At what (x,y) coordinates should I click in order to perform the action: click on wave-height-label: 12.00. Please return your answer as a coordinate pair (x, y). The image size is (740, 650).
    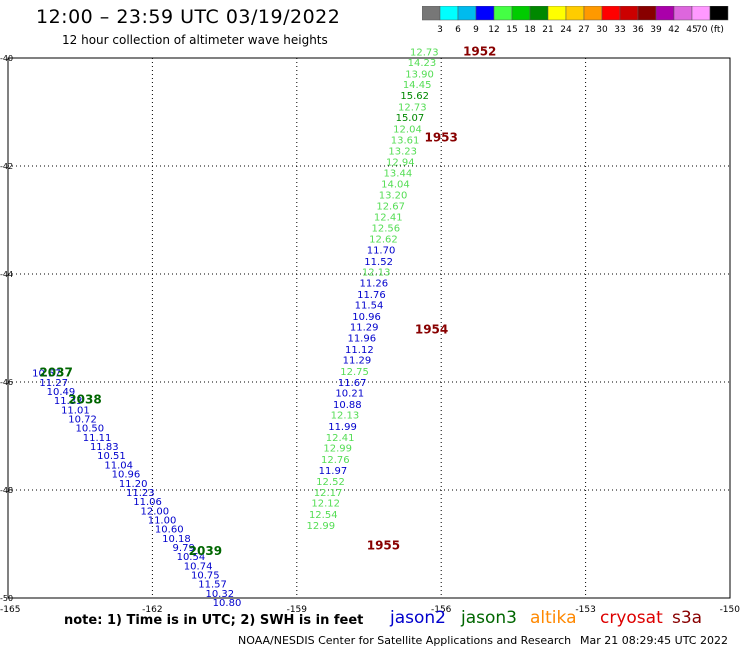
    Looking at the image, I should click on (154, 511).